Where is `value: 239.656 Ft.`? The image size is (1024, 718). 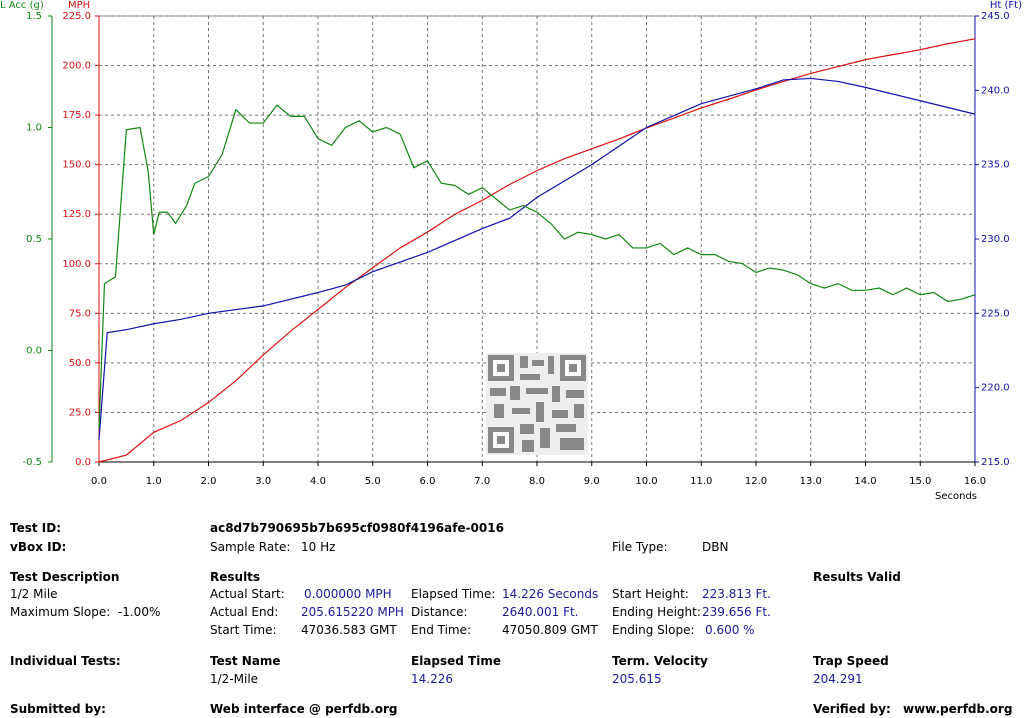
value: 239.656 Ft. is located at coordinates (736, 612).